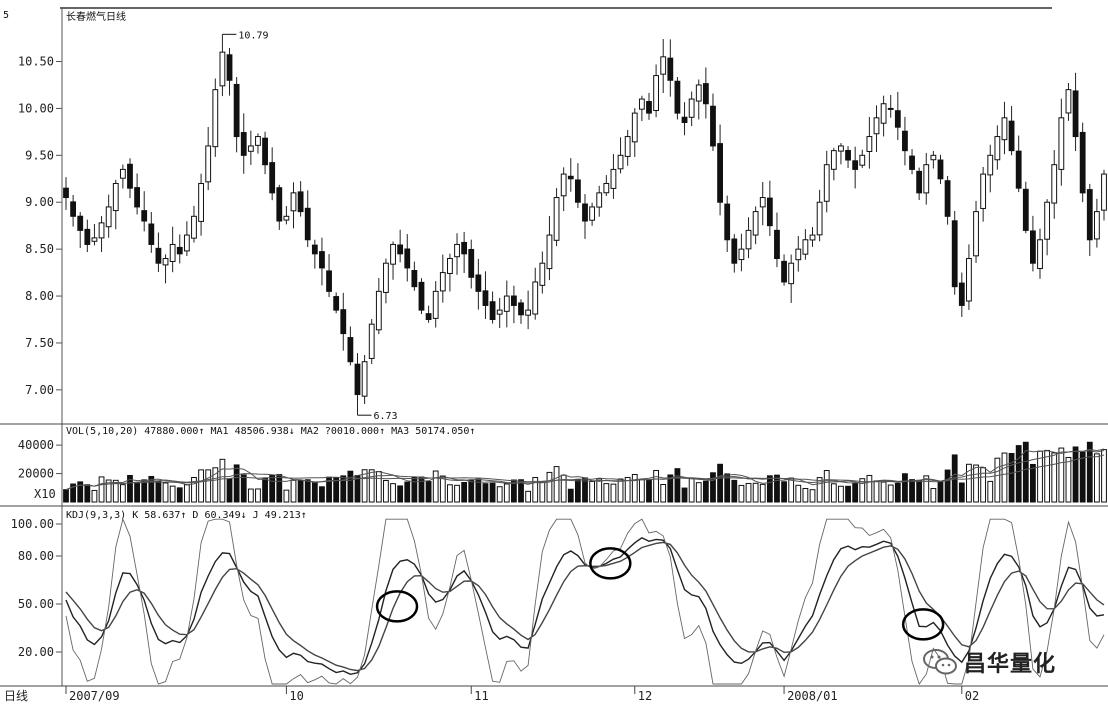  What do you see at coordinates (481, 696) in the screenshot?
I see `date-tick-label: 11` at bounding box center [481, 696].